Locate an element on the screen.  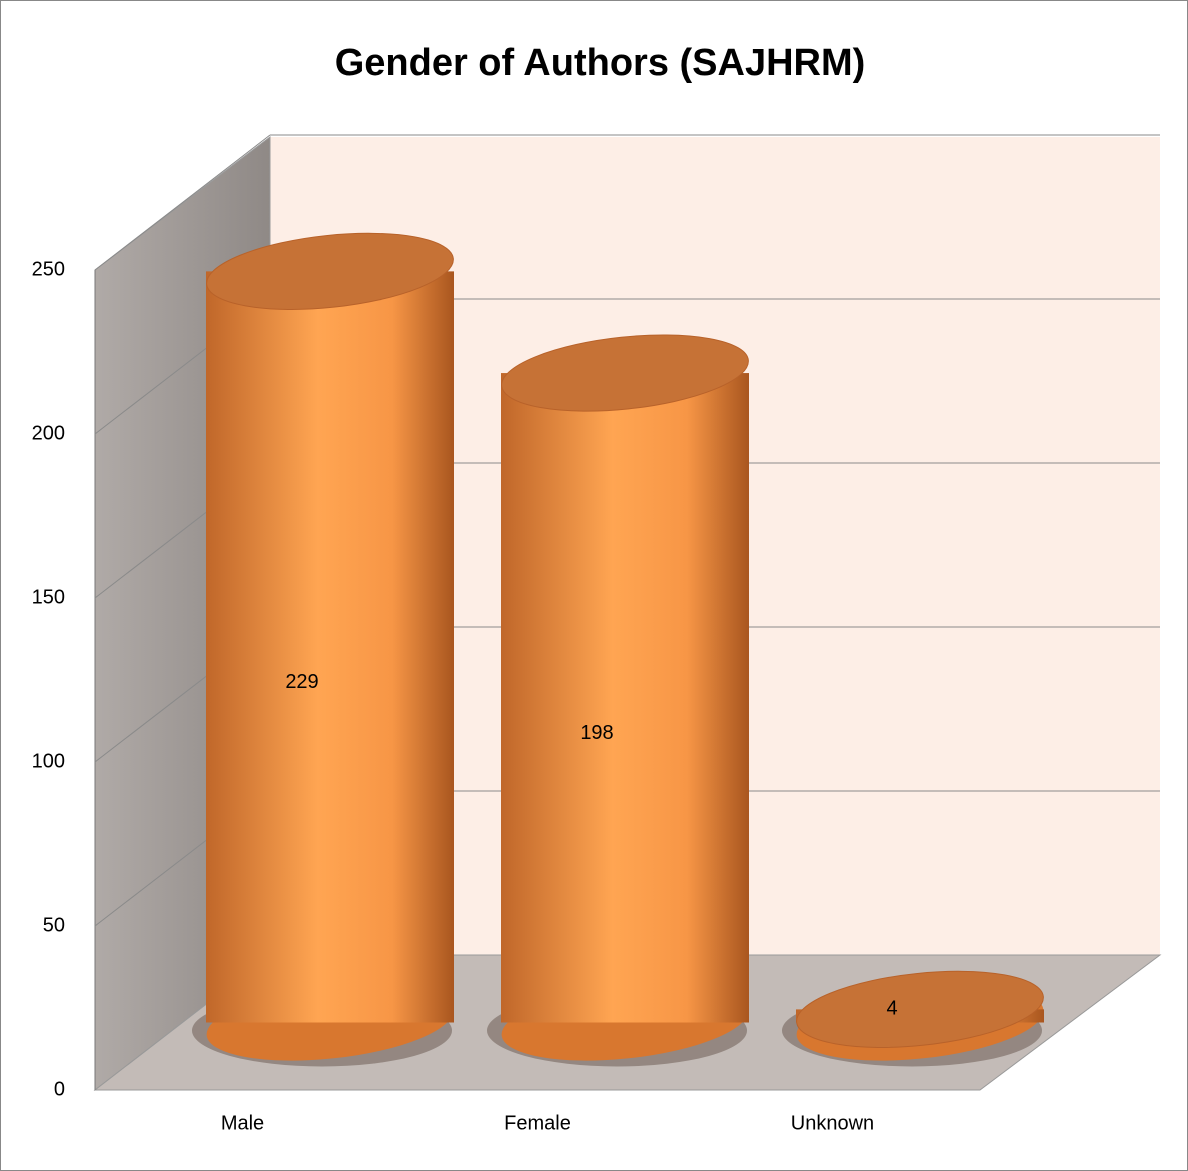
y-tick-label: 200 is located at coordinates (48, 433).